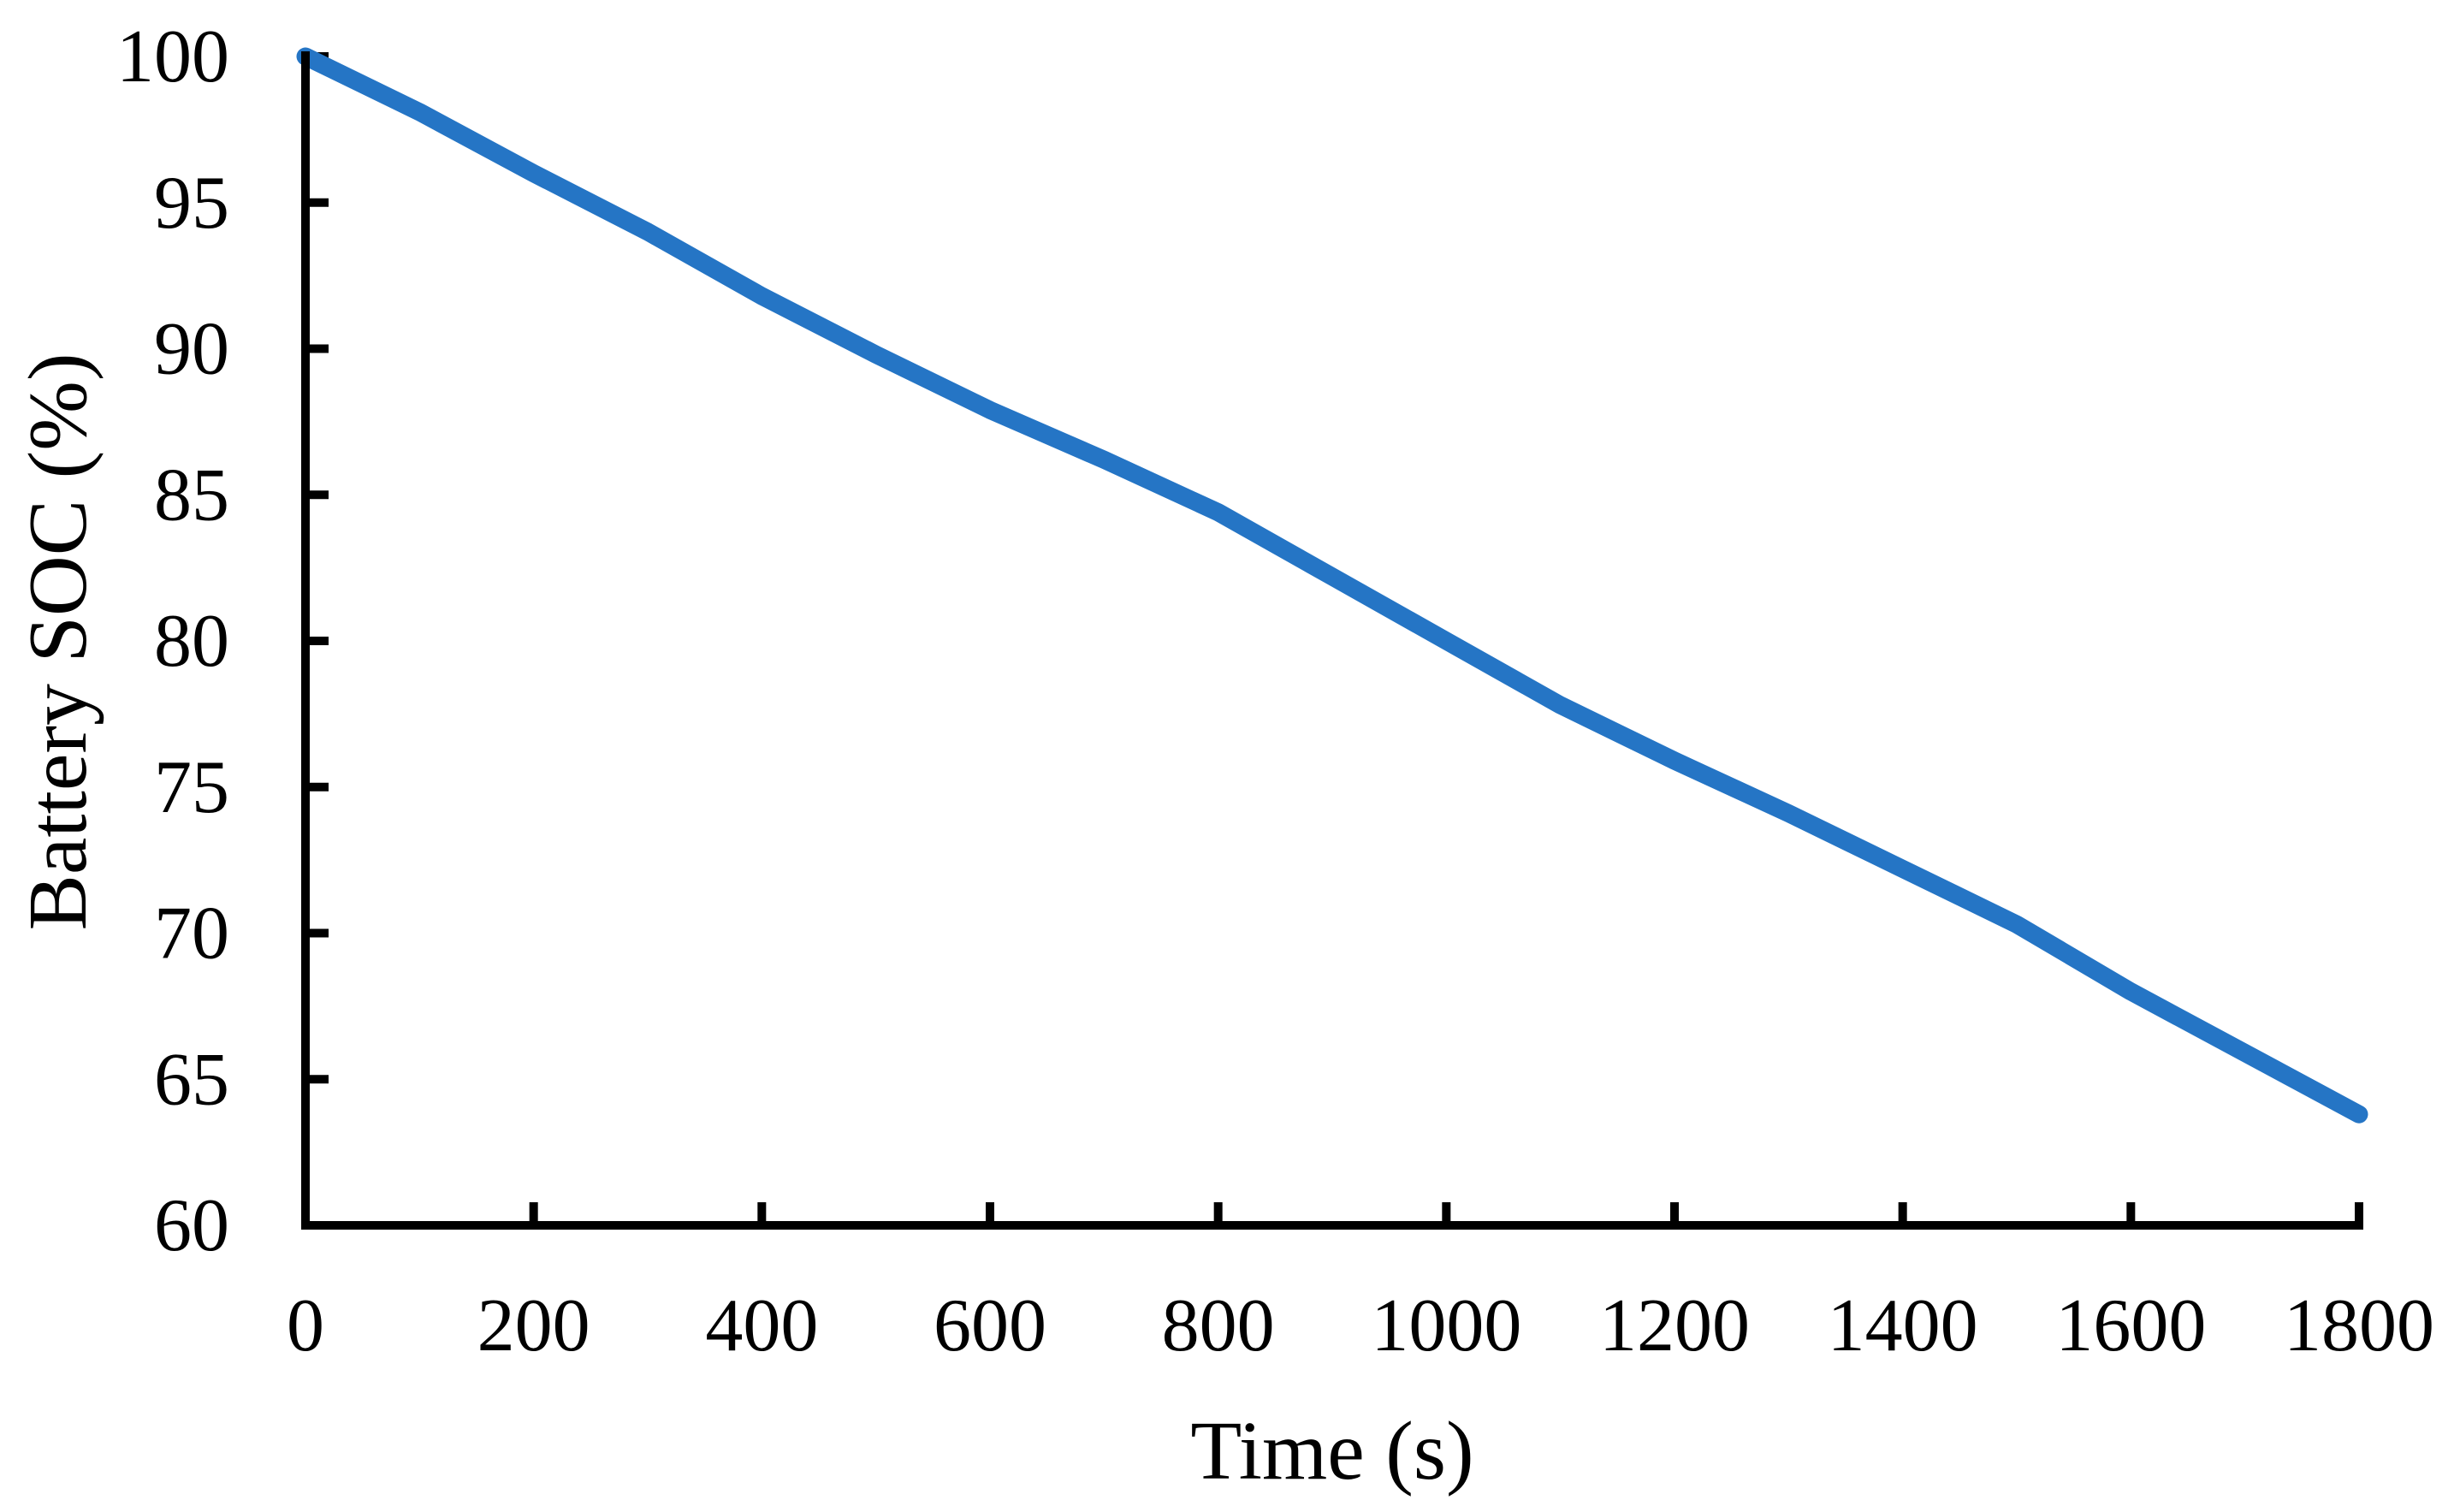  What do you see at coordinates (1218, 1325) in the screenshot?
I see `x-tick-label: 800` at bounding box center [1218, 1325].